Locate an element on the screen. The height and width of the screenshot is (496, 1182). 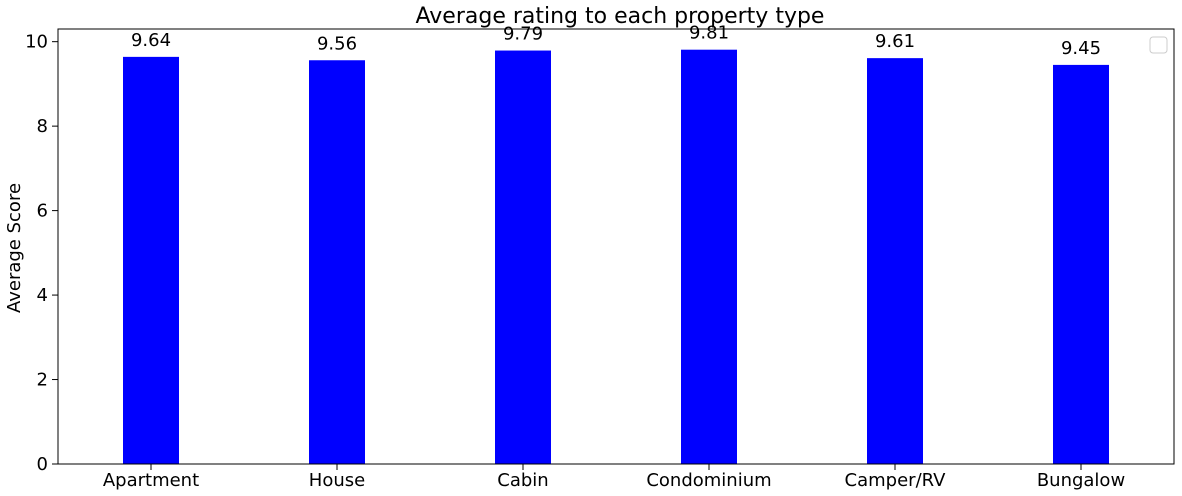
data-label: 9.56 is located at coordinates (337, 43).